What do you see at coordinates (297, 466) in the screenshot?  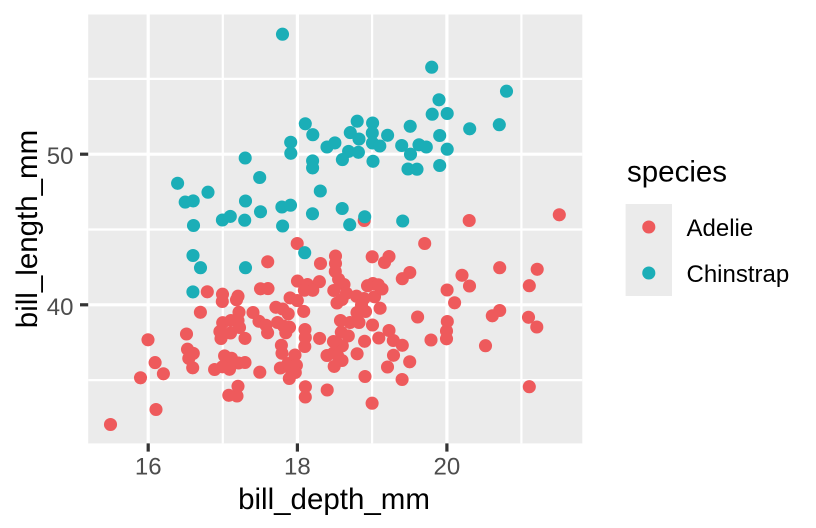 I see `svg-text: 18` at bounding box center [297, 466].